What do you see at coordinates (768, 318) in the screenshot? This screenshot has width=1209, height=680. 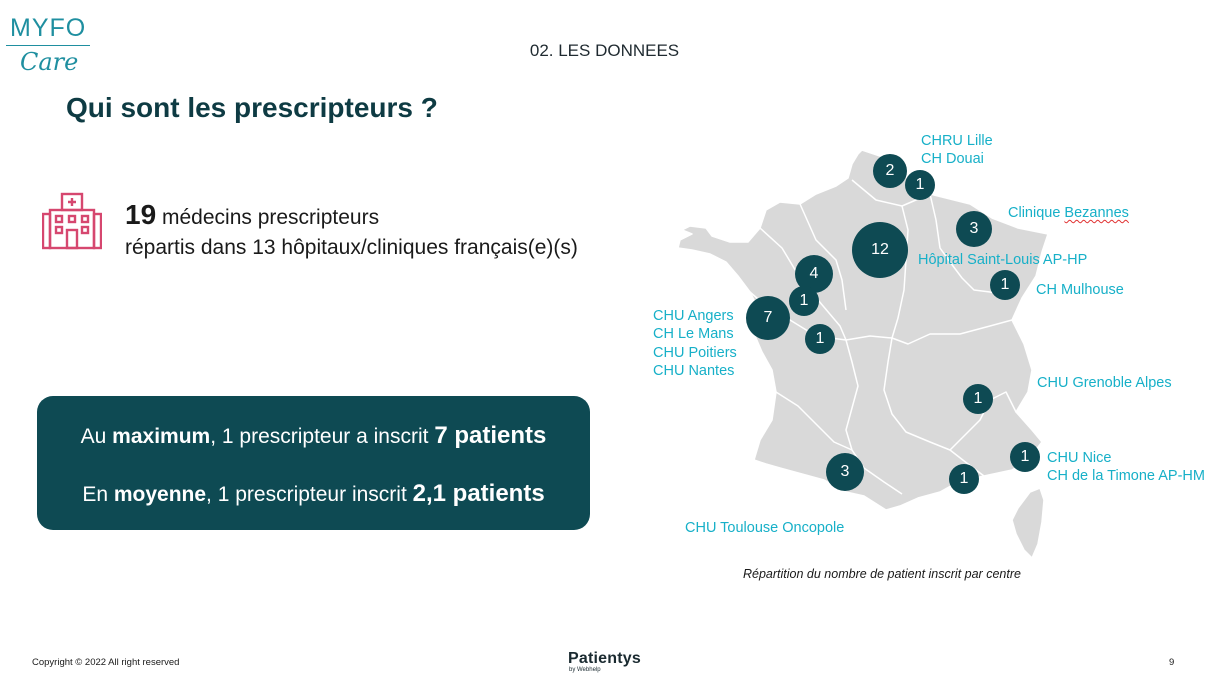 I see `bubble-nantes: 7` at bounding box center [768, 318].